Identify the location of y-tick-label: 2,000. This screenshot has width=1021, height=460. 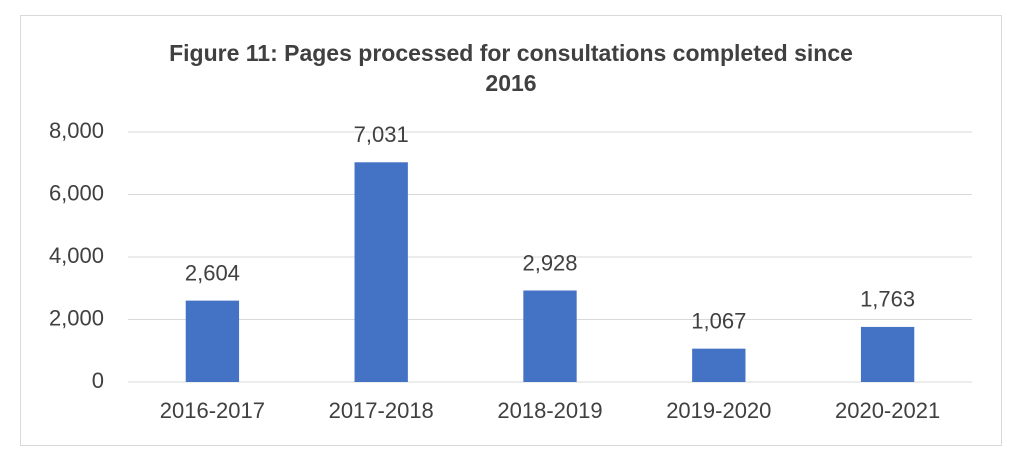
(76, 317).